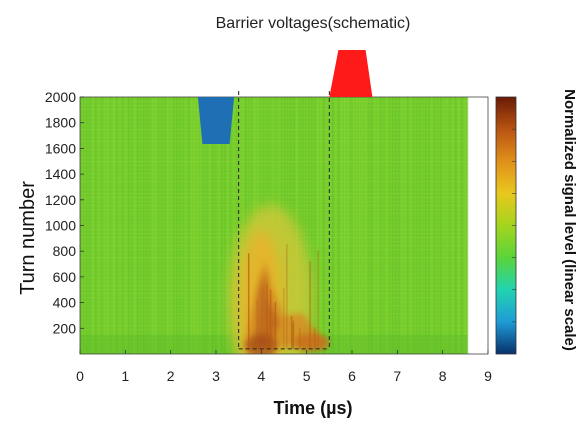  Describe the element at coordinates (352, 376) in the screenshot. I see `x-tick-label: 6` at that location.